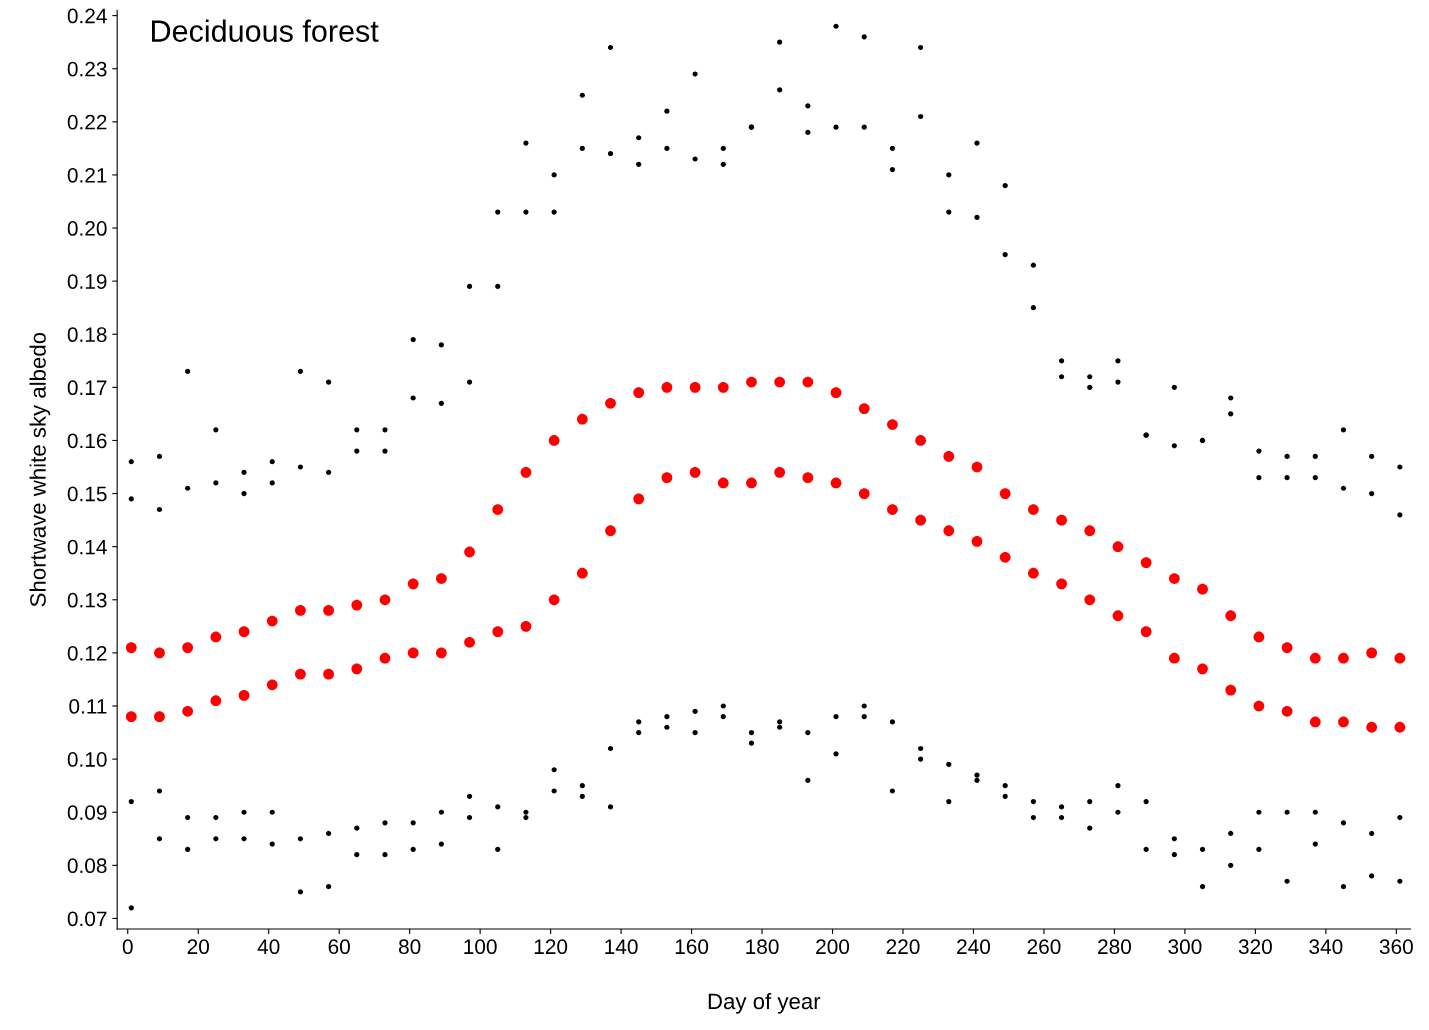  I want to click on x-tick-label: 240, so click(974, 947).